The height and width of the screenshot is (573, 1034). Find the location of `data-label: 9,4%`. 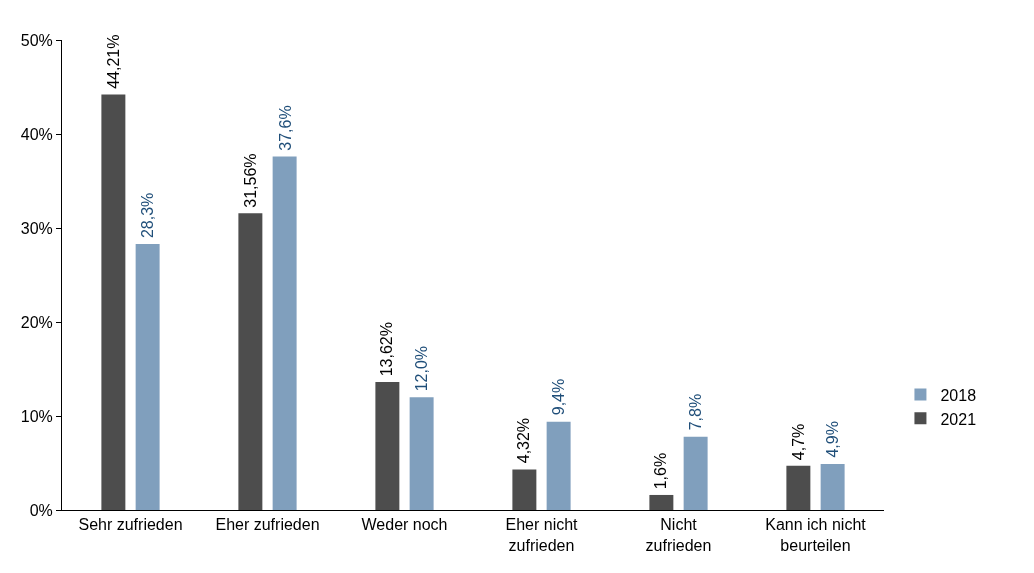

data-label: 9,4% is located at coordinates (558, 397).